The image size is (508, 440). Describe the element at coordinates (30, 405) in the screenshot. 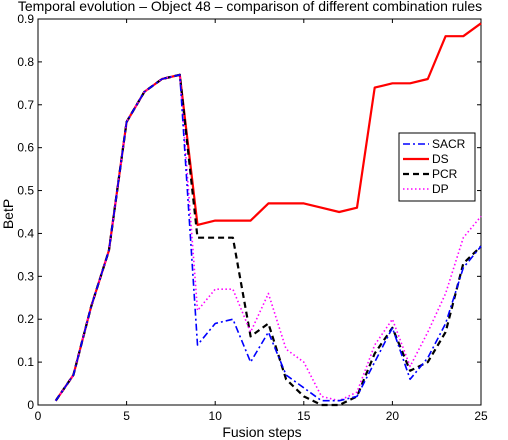

I see `y-tick-label: 0` at that location.